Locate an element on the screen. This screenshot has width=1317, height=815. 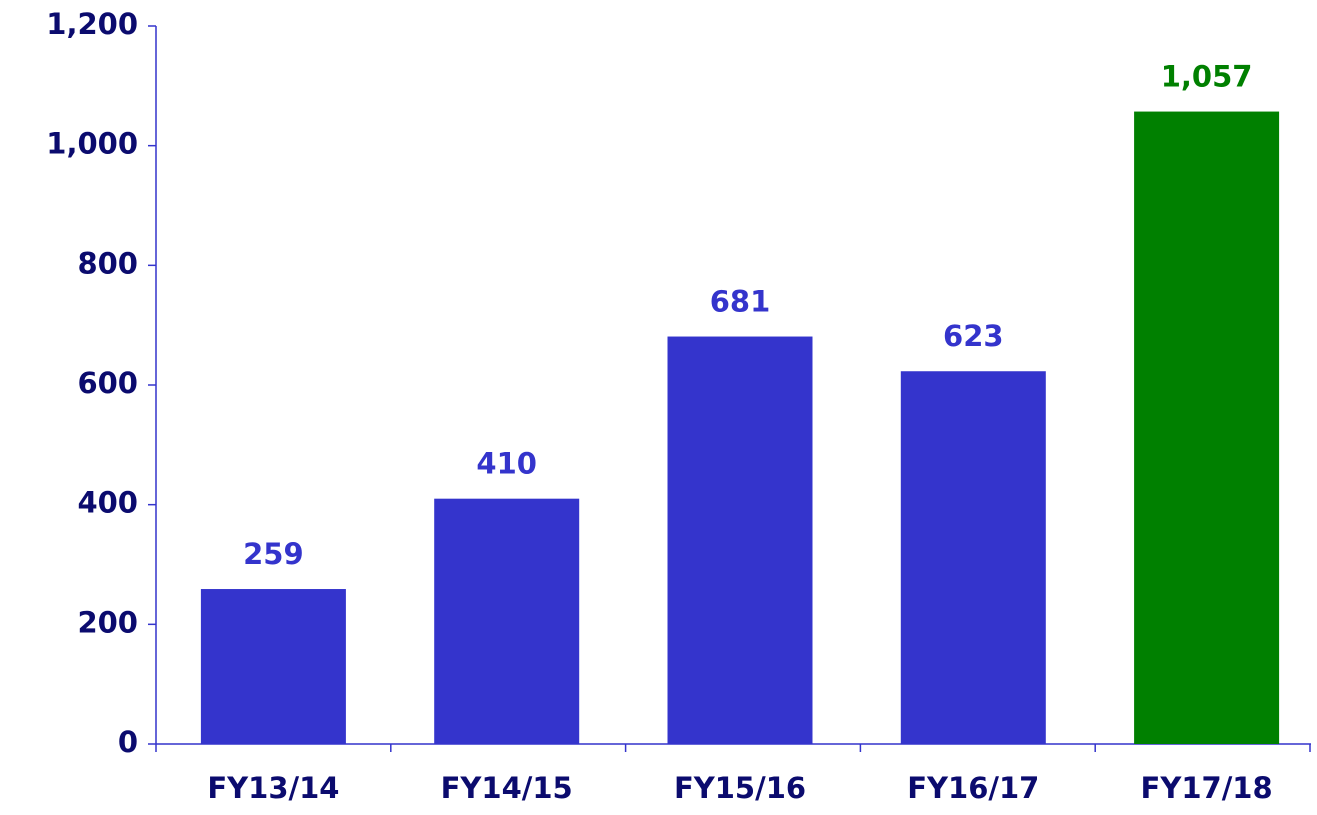
y-tick-label: 1,000 is located at coordinates (92, 144).